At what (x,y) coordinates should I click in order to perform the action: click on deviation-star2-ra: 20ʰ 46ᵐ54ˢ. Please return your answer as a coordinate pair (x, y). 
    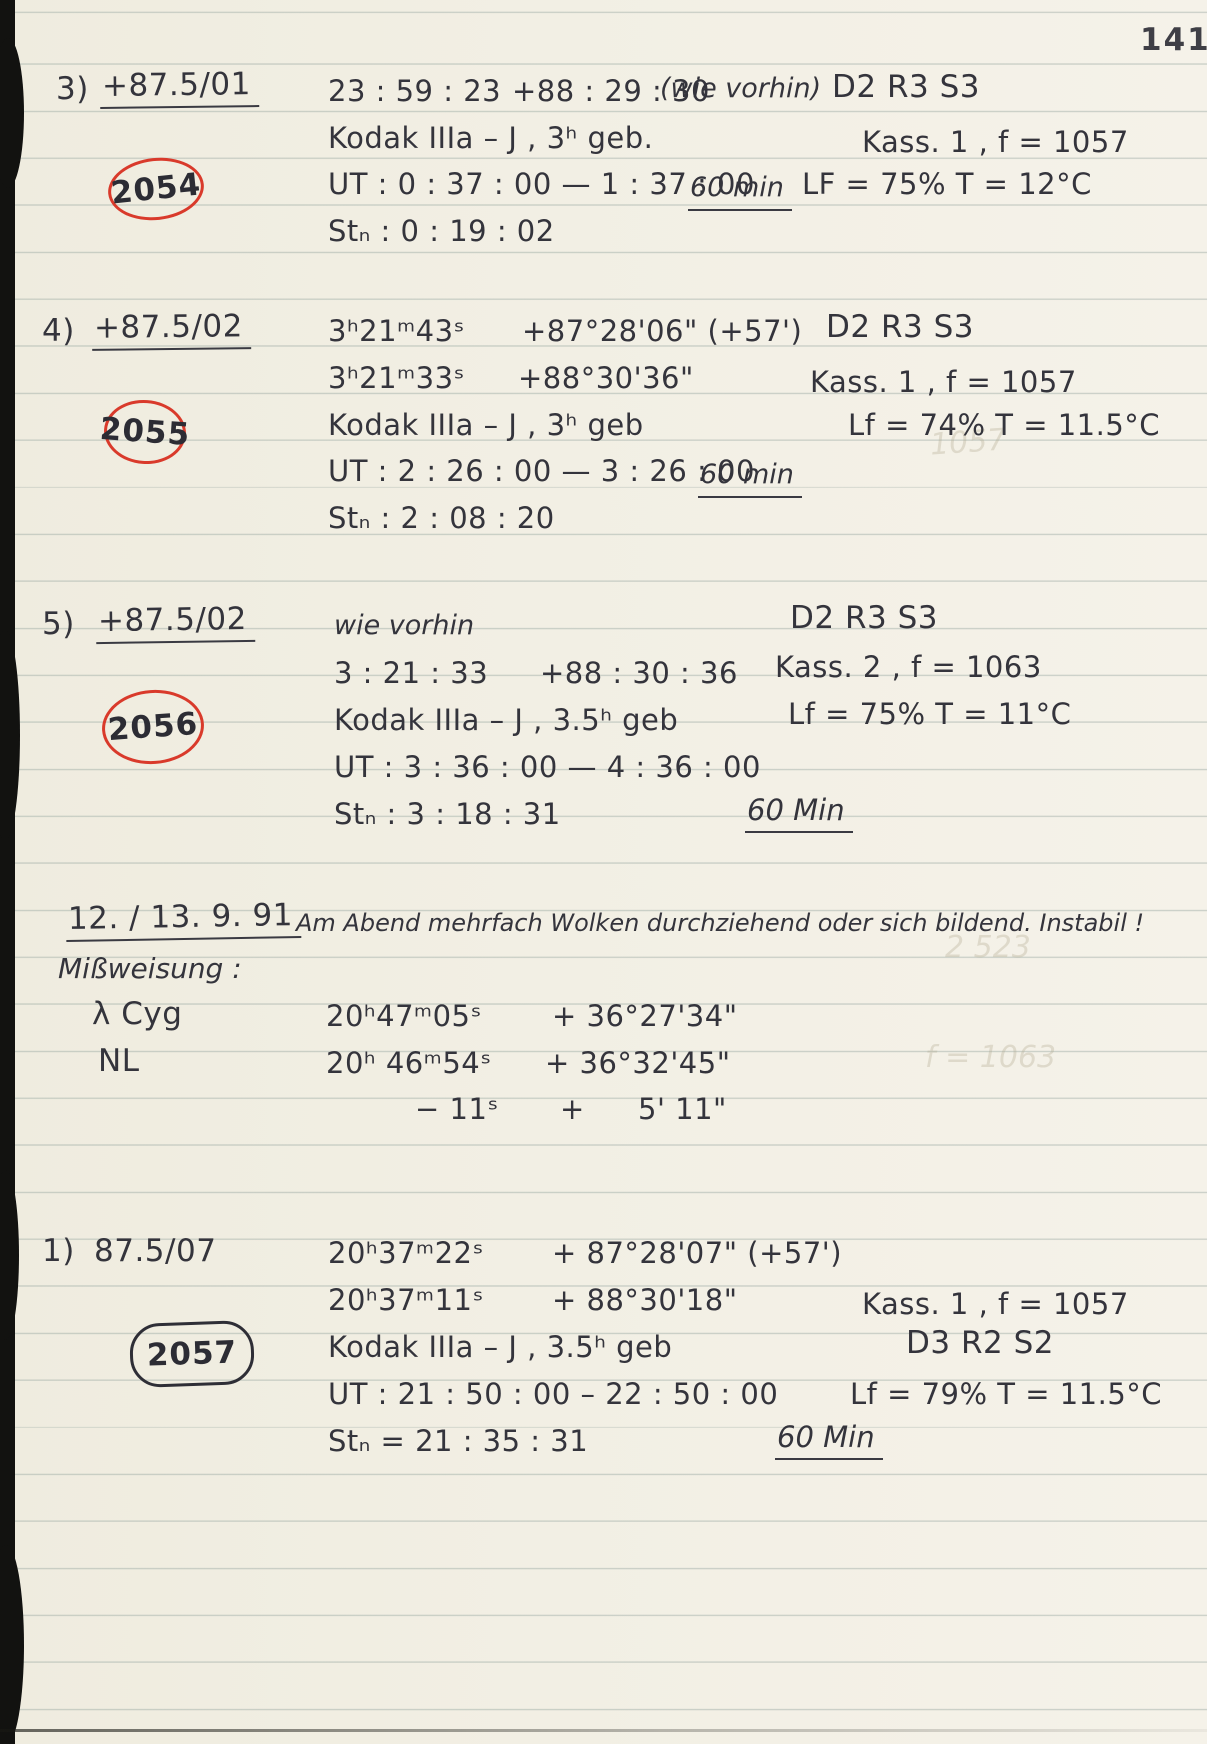
    Looking at the image, I should click on (409, 1063).